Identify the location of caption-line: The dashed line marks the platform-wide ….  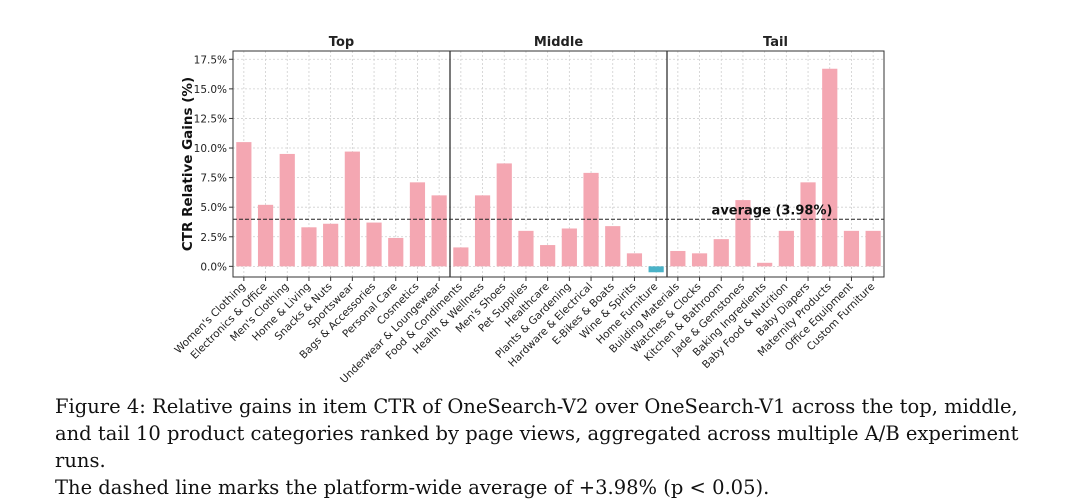
(412, 487).